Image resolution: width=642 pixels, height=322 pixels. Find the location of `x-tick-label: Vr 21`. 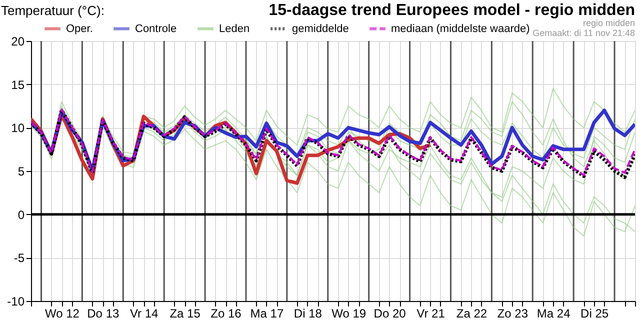

x-tick-label: Vr 21 is located at coordinates (431, 313).